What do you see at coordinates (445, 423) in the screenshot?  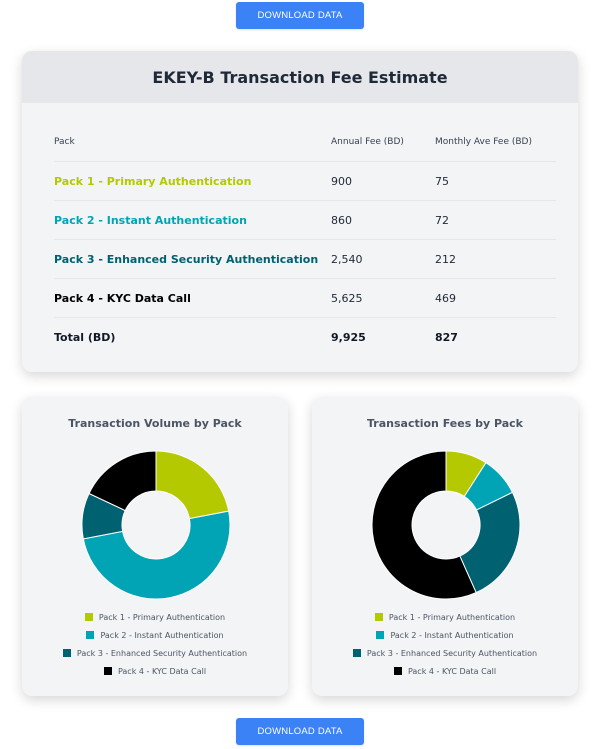 I see `chart-title: Transaction Fees by Pack` at bounding box center [445, 423].